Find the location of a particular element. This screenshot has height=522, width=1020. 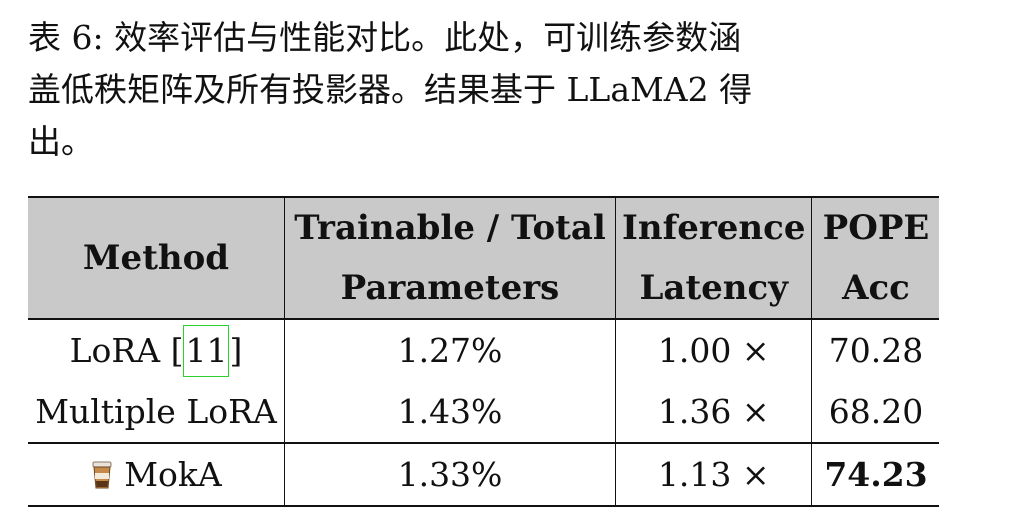

method-cell: LoRA [11] is located at coordinates (156, 350).